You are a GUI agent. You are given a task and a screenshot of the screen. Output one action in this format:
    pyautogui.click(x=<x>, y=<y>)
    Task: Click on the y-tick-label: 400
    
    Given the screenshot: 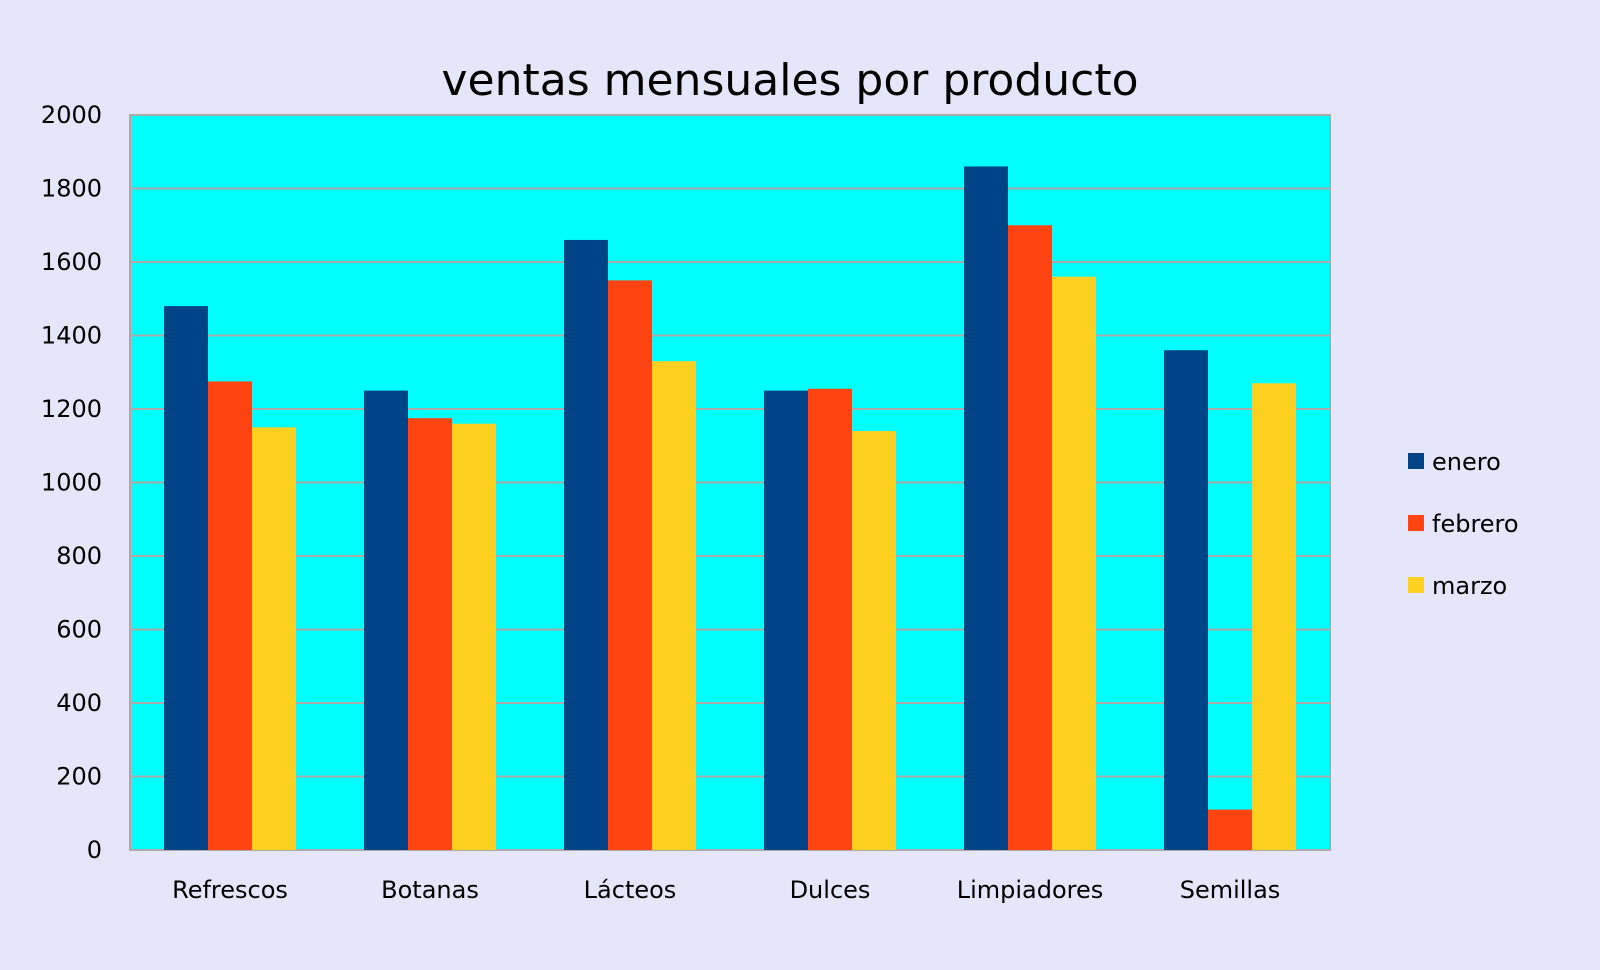 What is the action you would take?
    pyautogui.click(x=79, y=703)
    